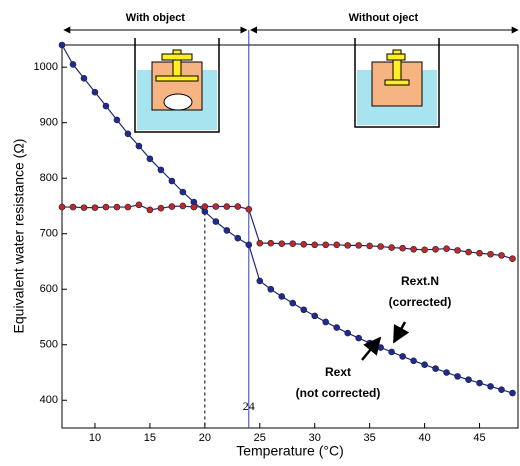  What do you see at coordinates (49, 178) in the screenshot?
I see `y-tick-label: 800` at bounding box center [49, 178].